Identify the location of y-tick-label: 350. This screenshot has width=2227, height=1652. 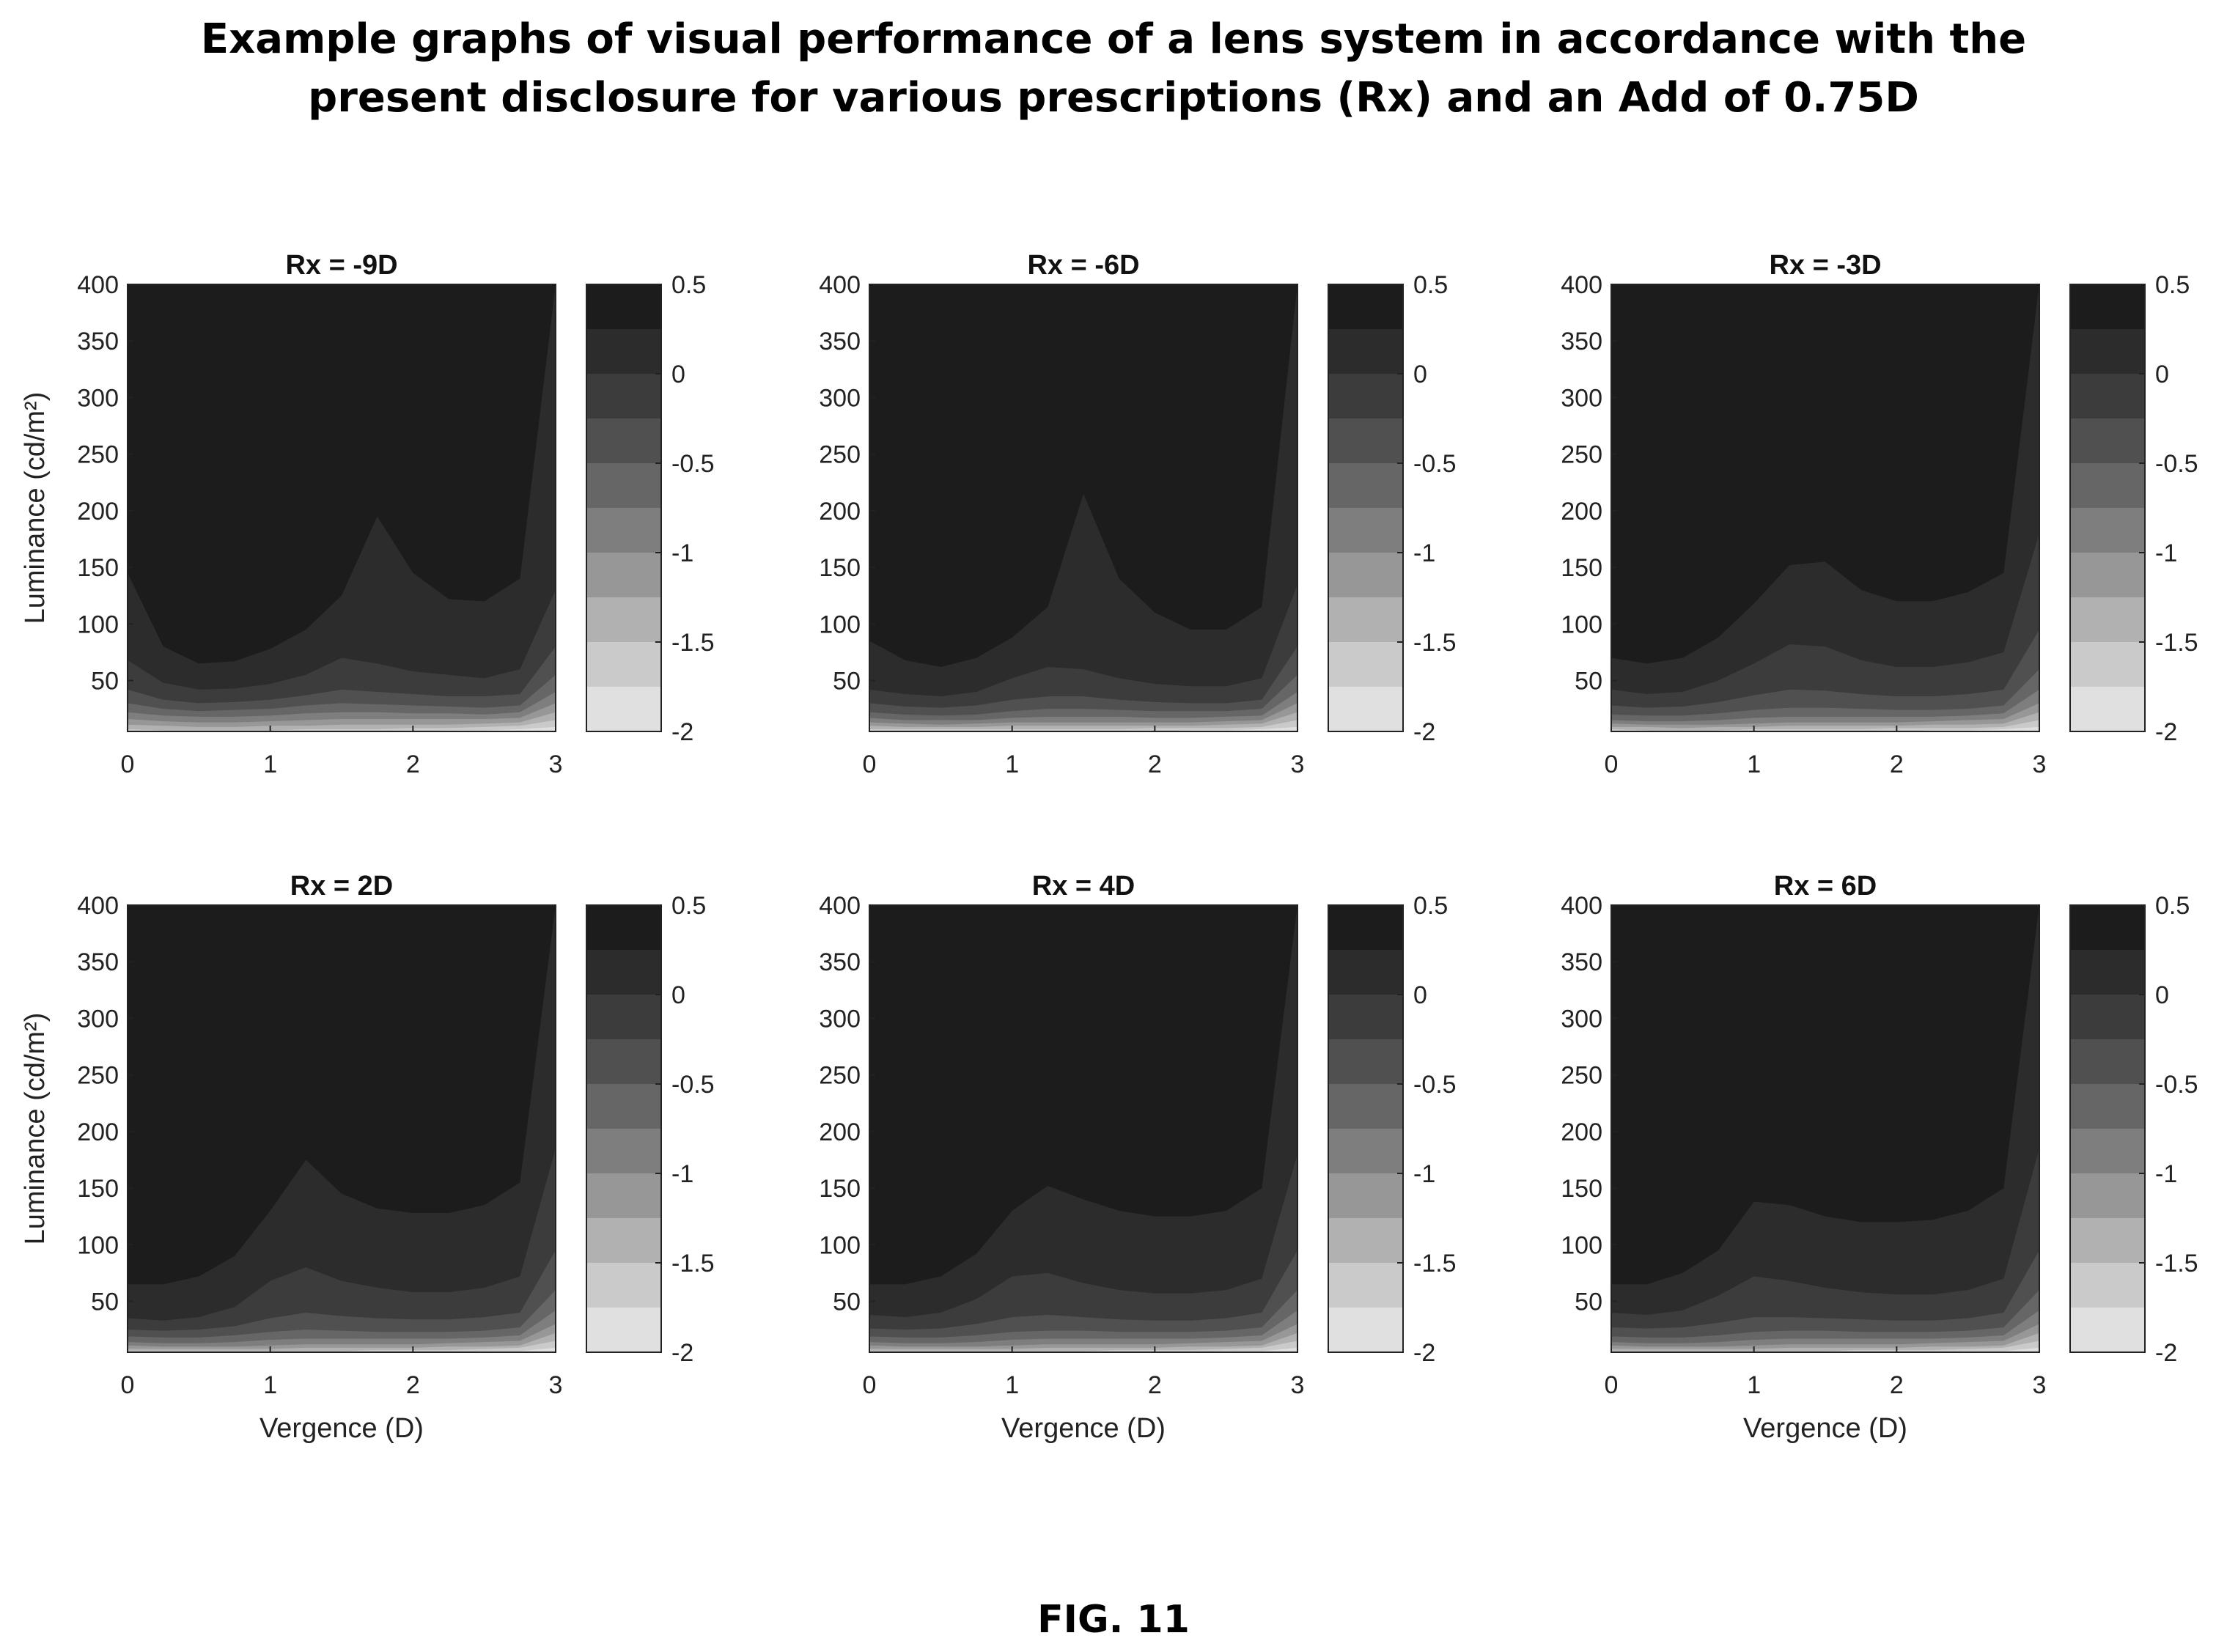
(840, 341).